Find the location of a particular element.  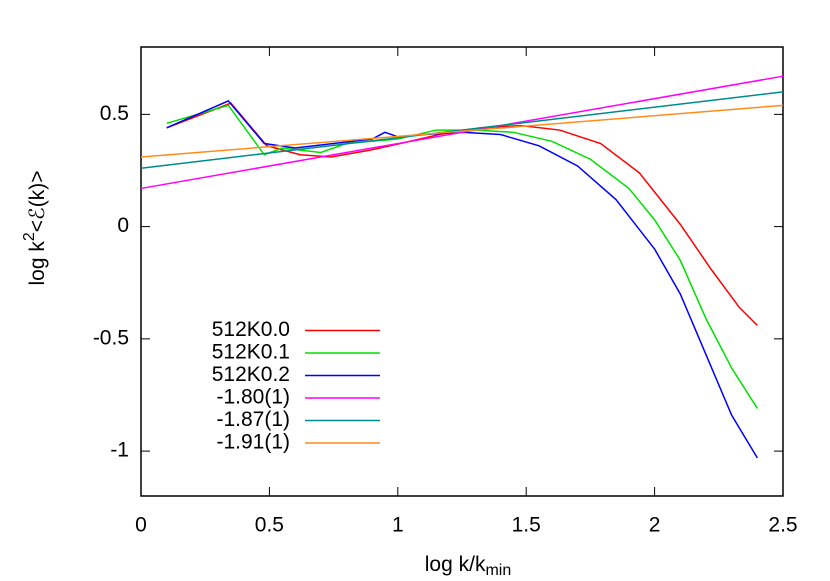

x-axis-label: log k/kmin is located at coordinates (468, 566).